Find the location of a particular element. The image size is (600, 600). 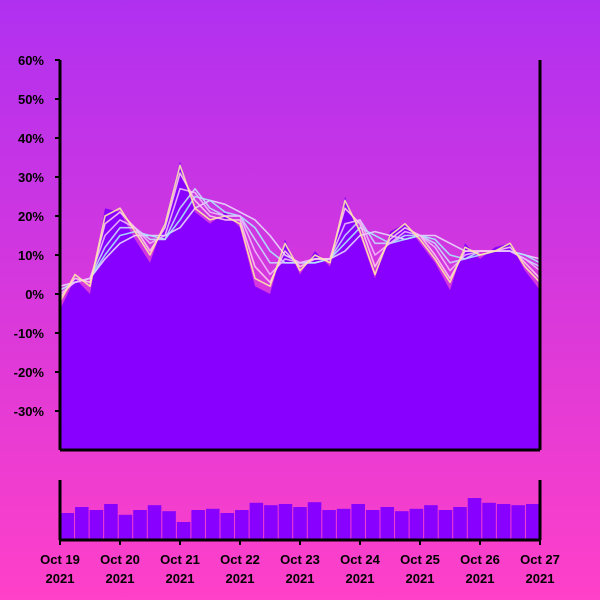

x-tick-label: Oct 22 is located at coordinates (240, 559).